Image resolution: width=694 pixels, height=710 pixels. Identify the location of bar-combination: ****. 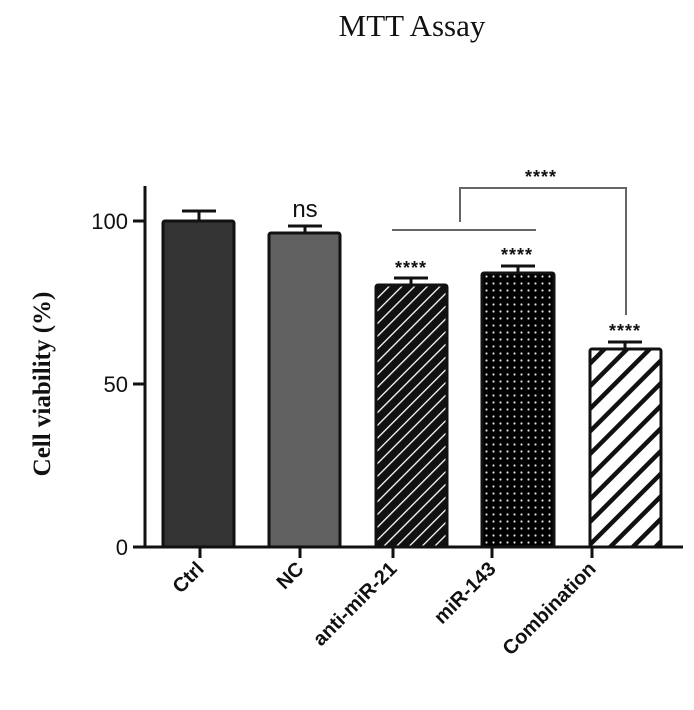
(625, 435).